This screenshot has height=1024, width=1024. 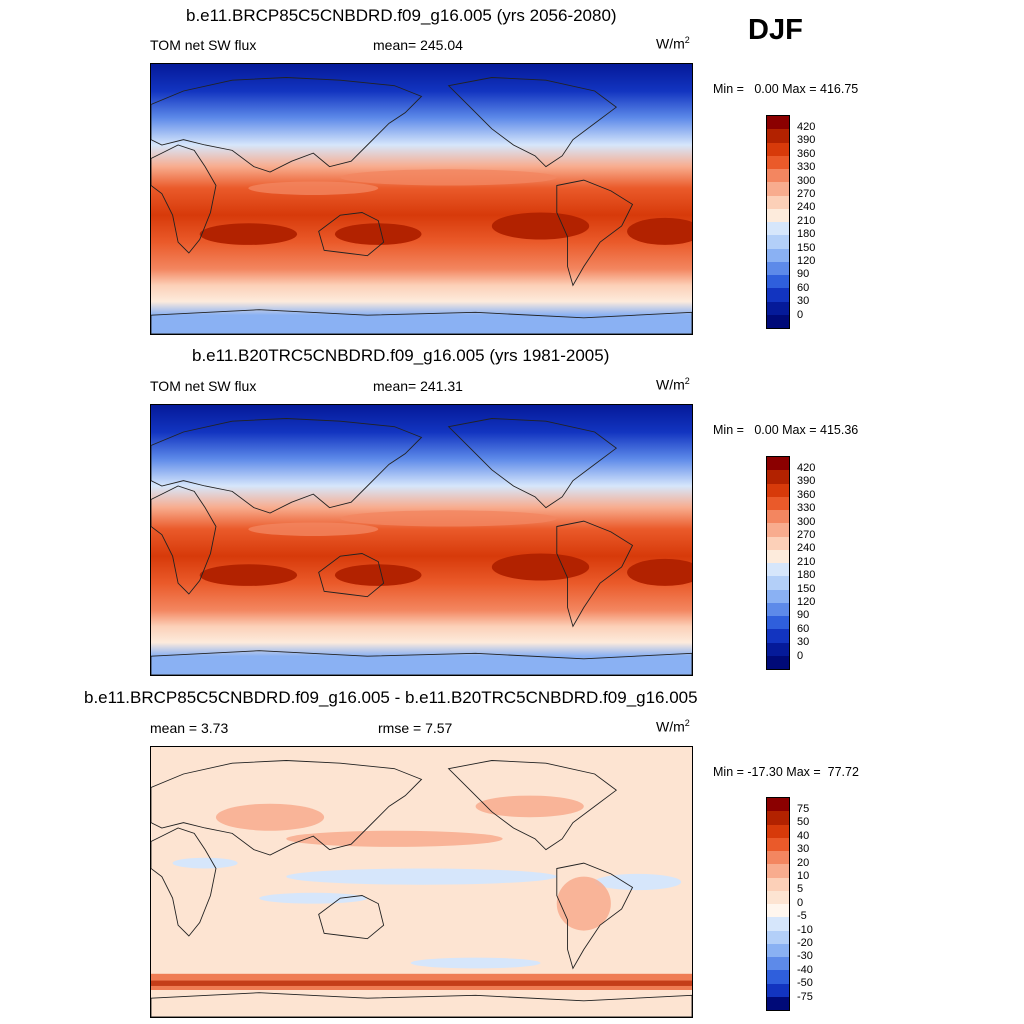 What do you see at coordinates (805, 969) in the screenshot?
I see `colorbar-tick-label: -40` at bounding box center [805, 969].